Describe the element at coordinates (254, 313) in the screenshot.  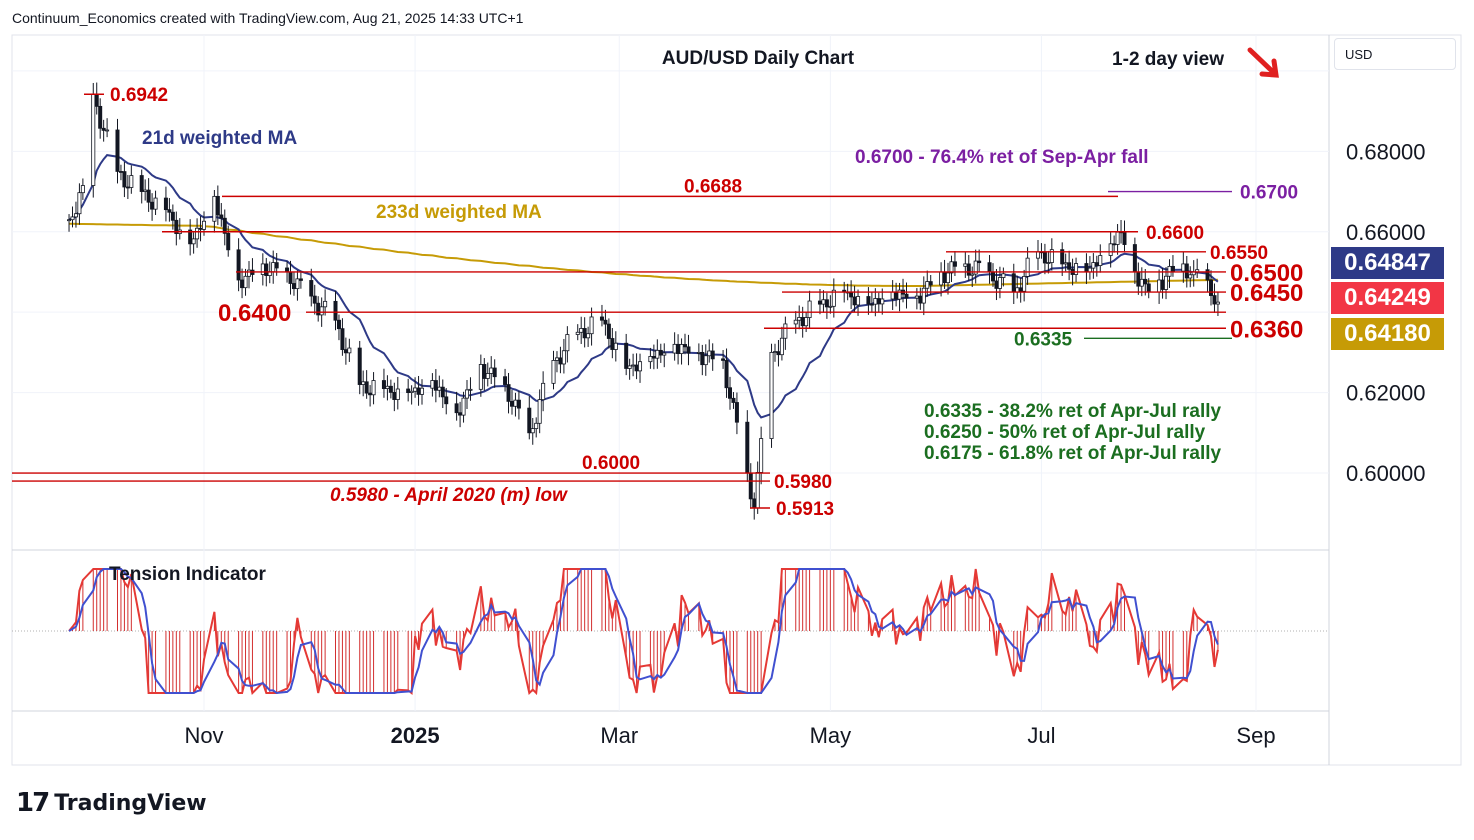
I see `level-label-0400: 0.6400` at that location.